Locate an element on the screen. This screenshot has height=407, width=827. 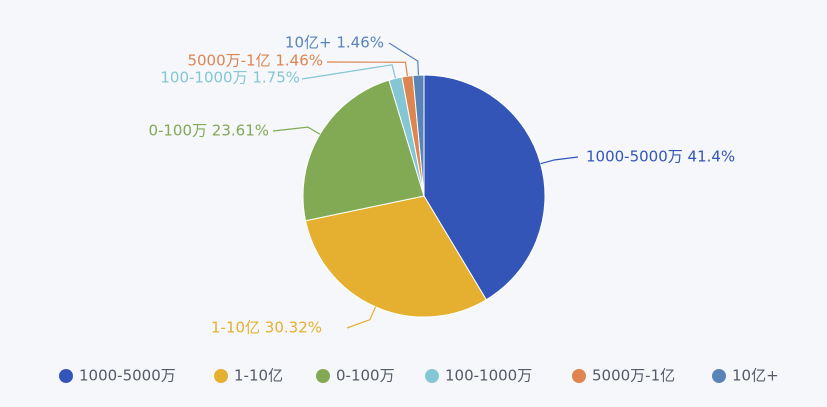
legend-label-4: 100-1000万 is located at coordinates (488, 376).